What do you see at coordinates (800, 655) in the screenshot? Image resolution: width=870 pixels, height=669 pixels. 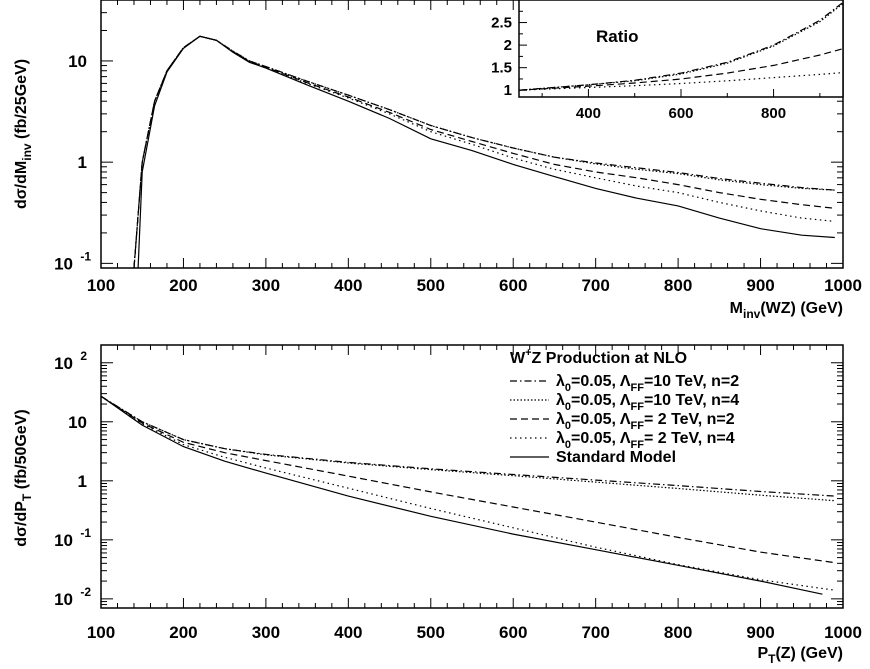 I see `bottom-x-axis-label: PT(Z) (GeV)` at bounding box center [800, 655].